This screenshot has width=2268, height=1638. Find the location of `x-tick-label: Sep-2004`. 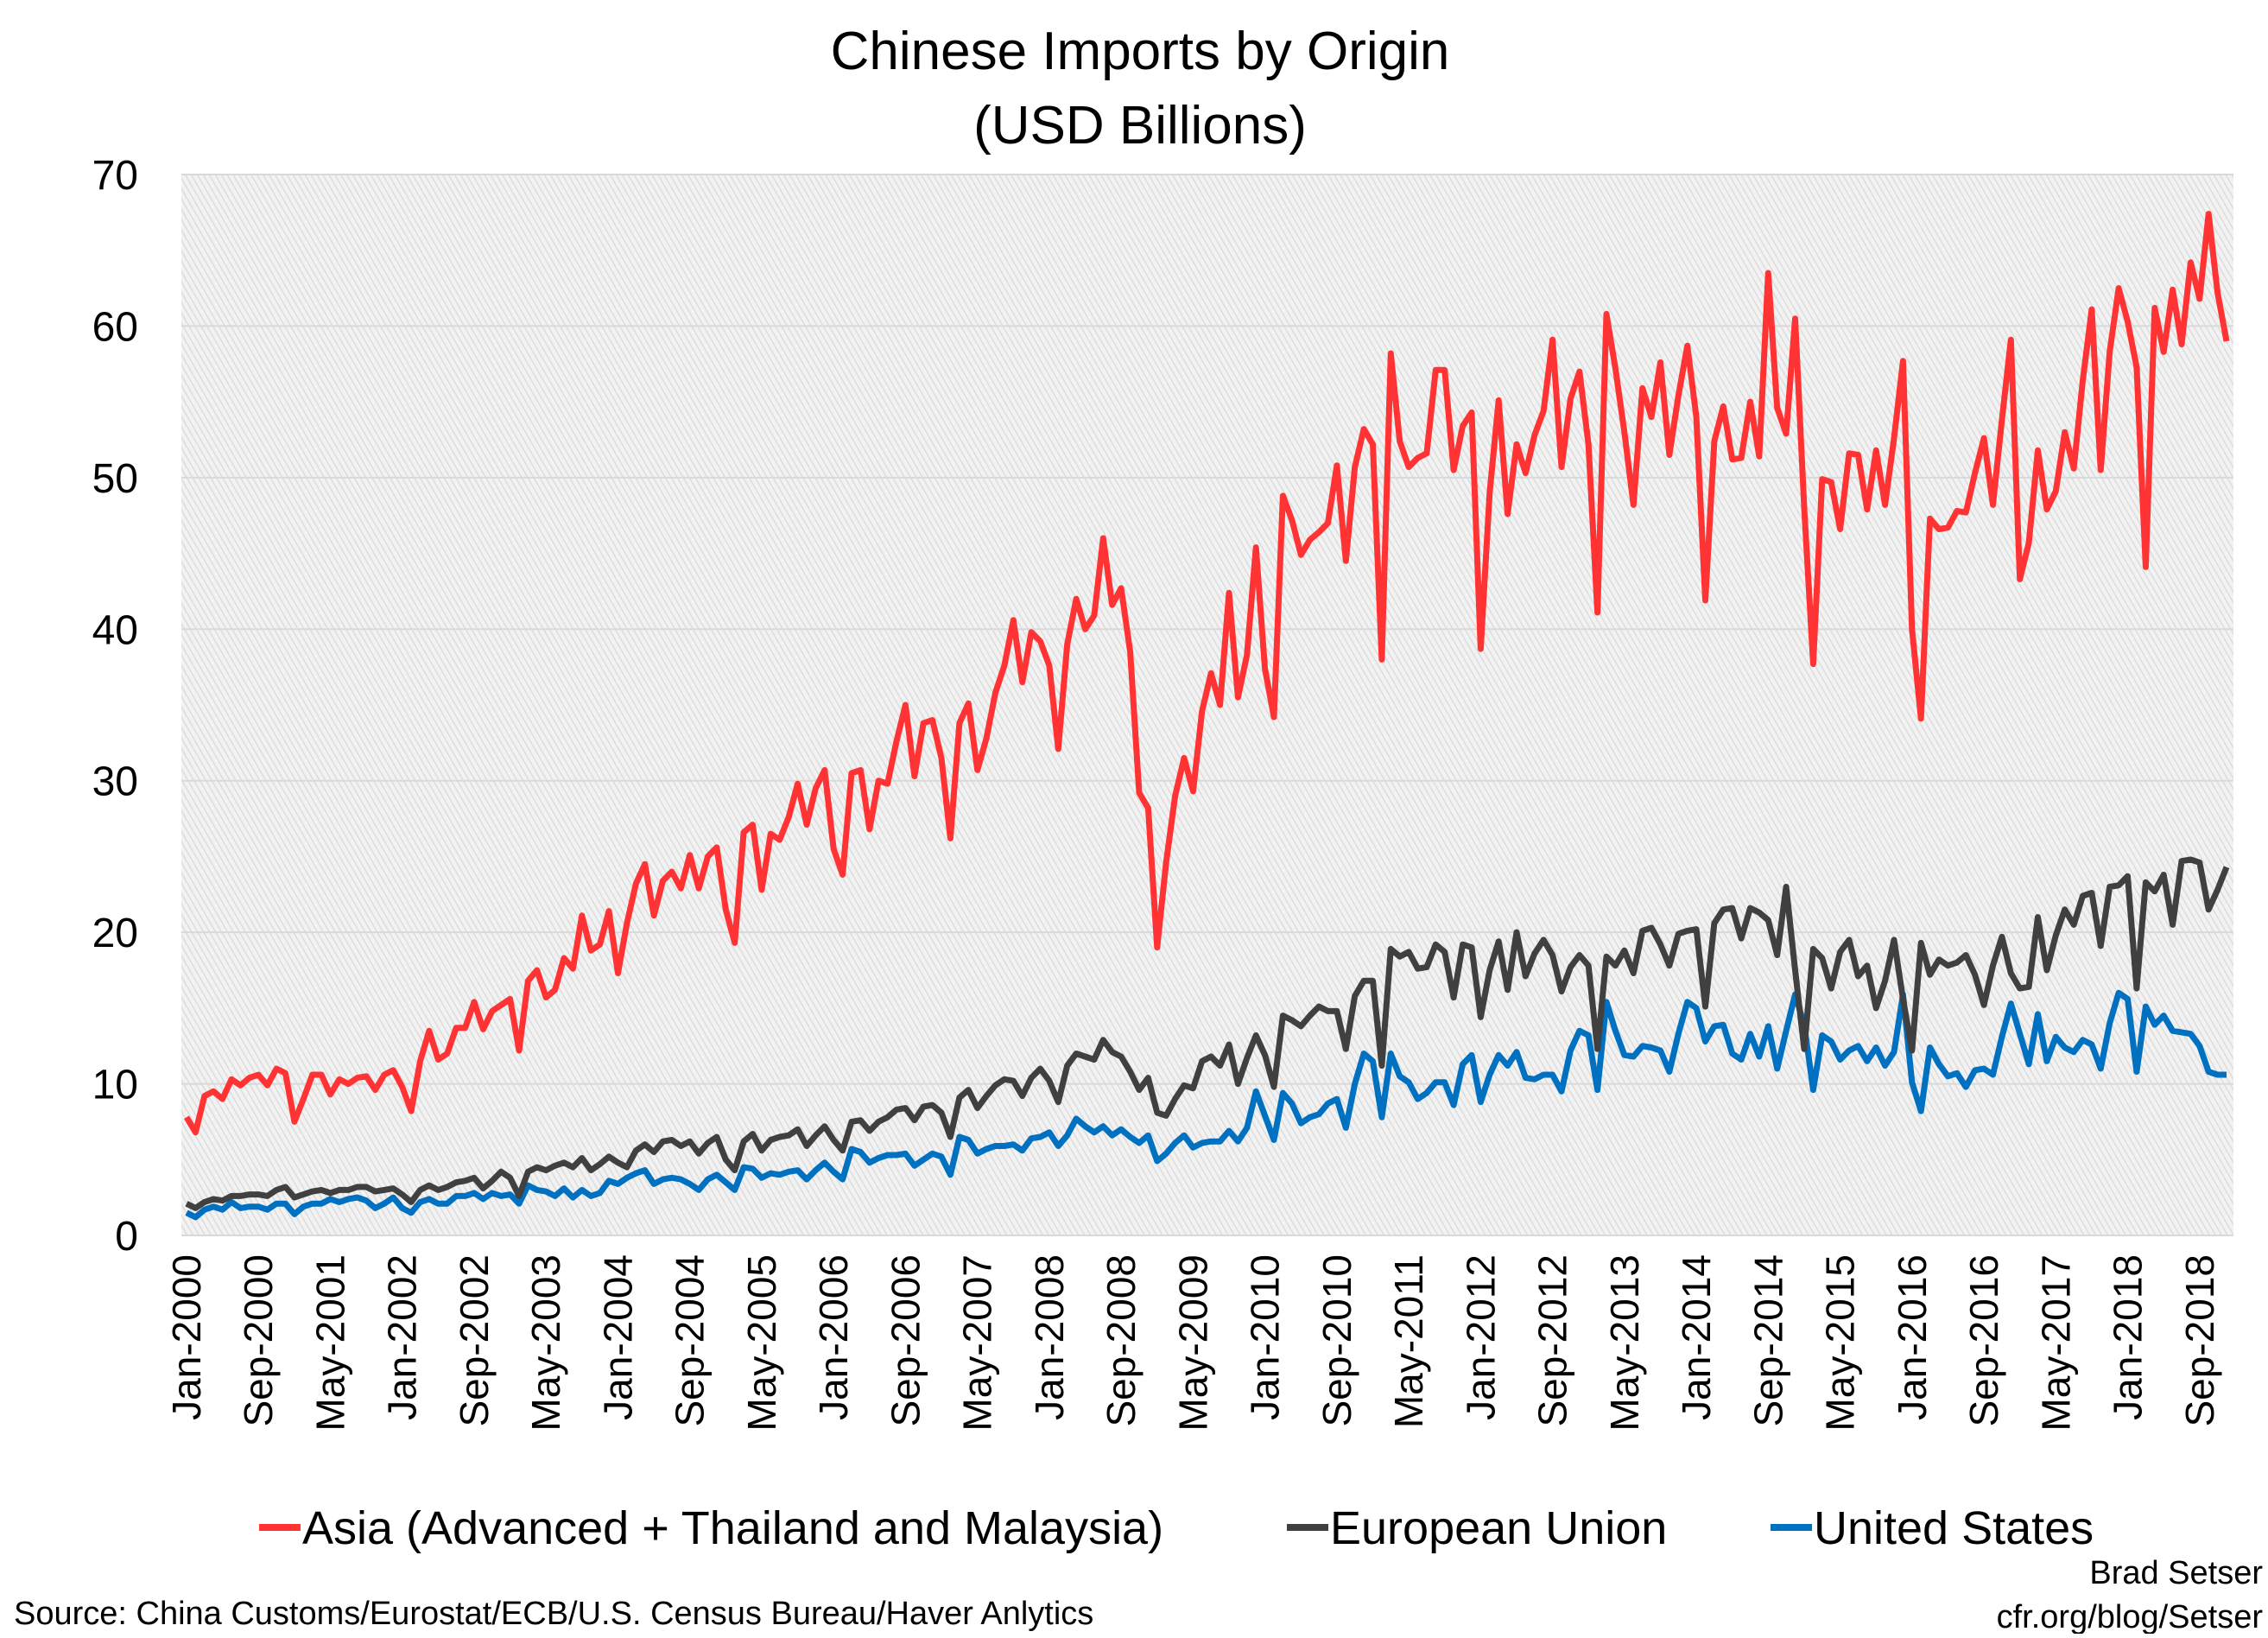

x-tick-label: Sep-2004 is located at coordinates (690, 1341).